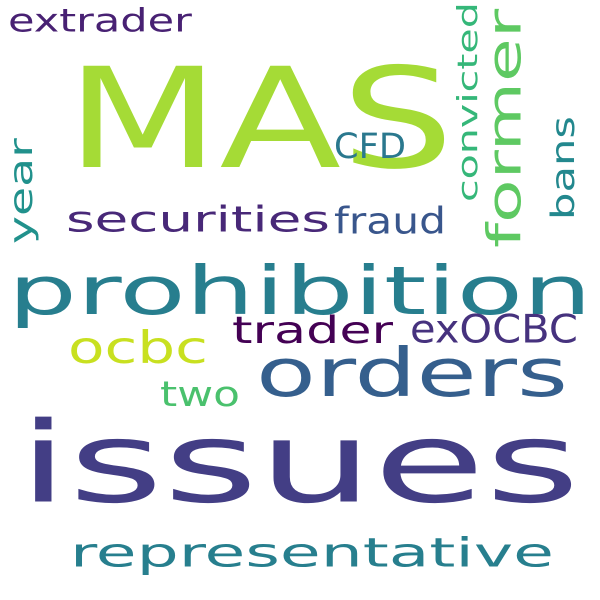  Describe the element at coordinates (390, 221) in the screenshot. I see `word-fraud: fraud` at that location.